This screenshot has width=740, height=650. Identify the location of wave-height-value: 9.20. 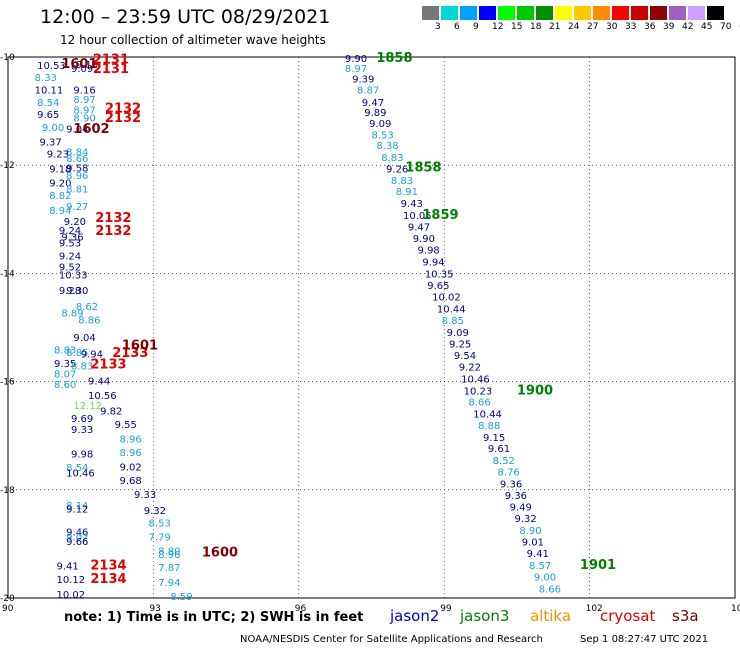
(60, 184).